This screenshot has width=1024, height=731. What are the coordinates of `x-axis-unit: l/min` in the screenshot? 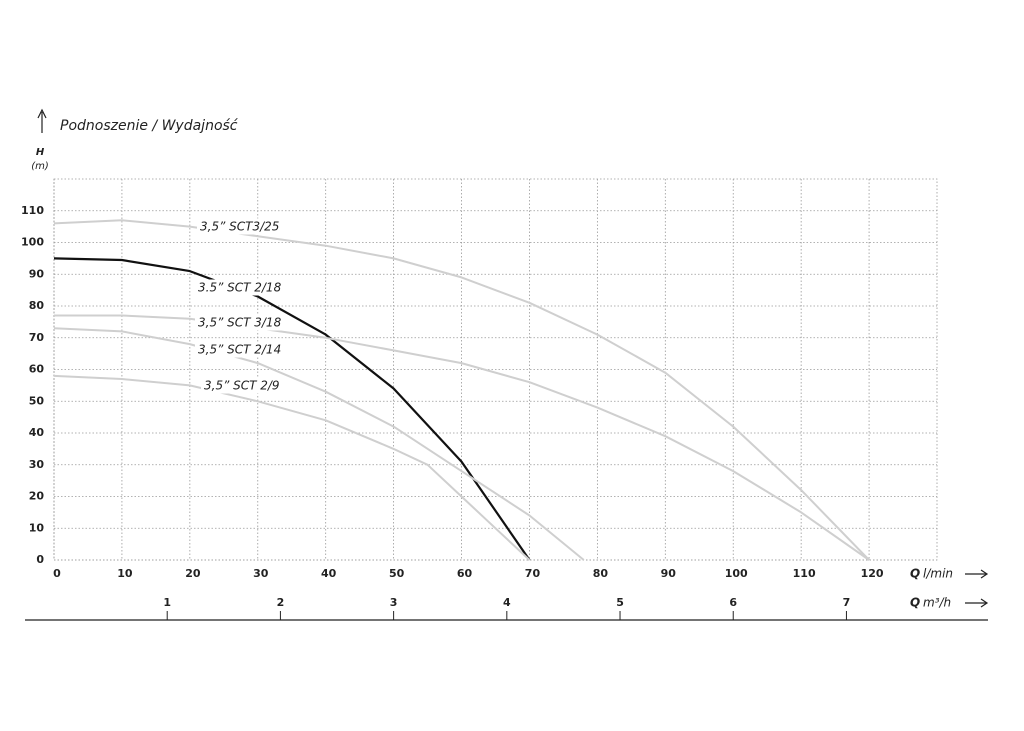 It's located at (938, 574).